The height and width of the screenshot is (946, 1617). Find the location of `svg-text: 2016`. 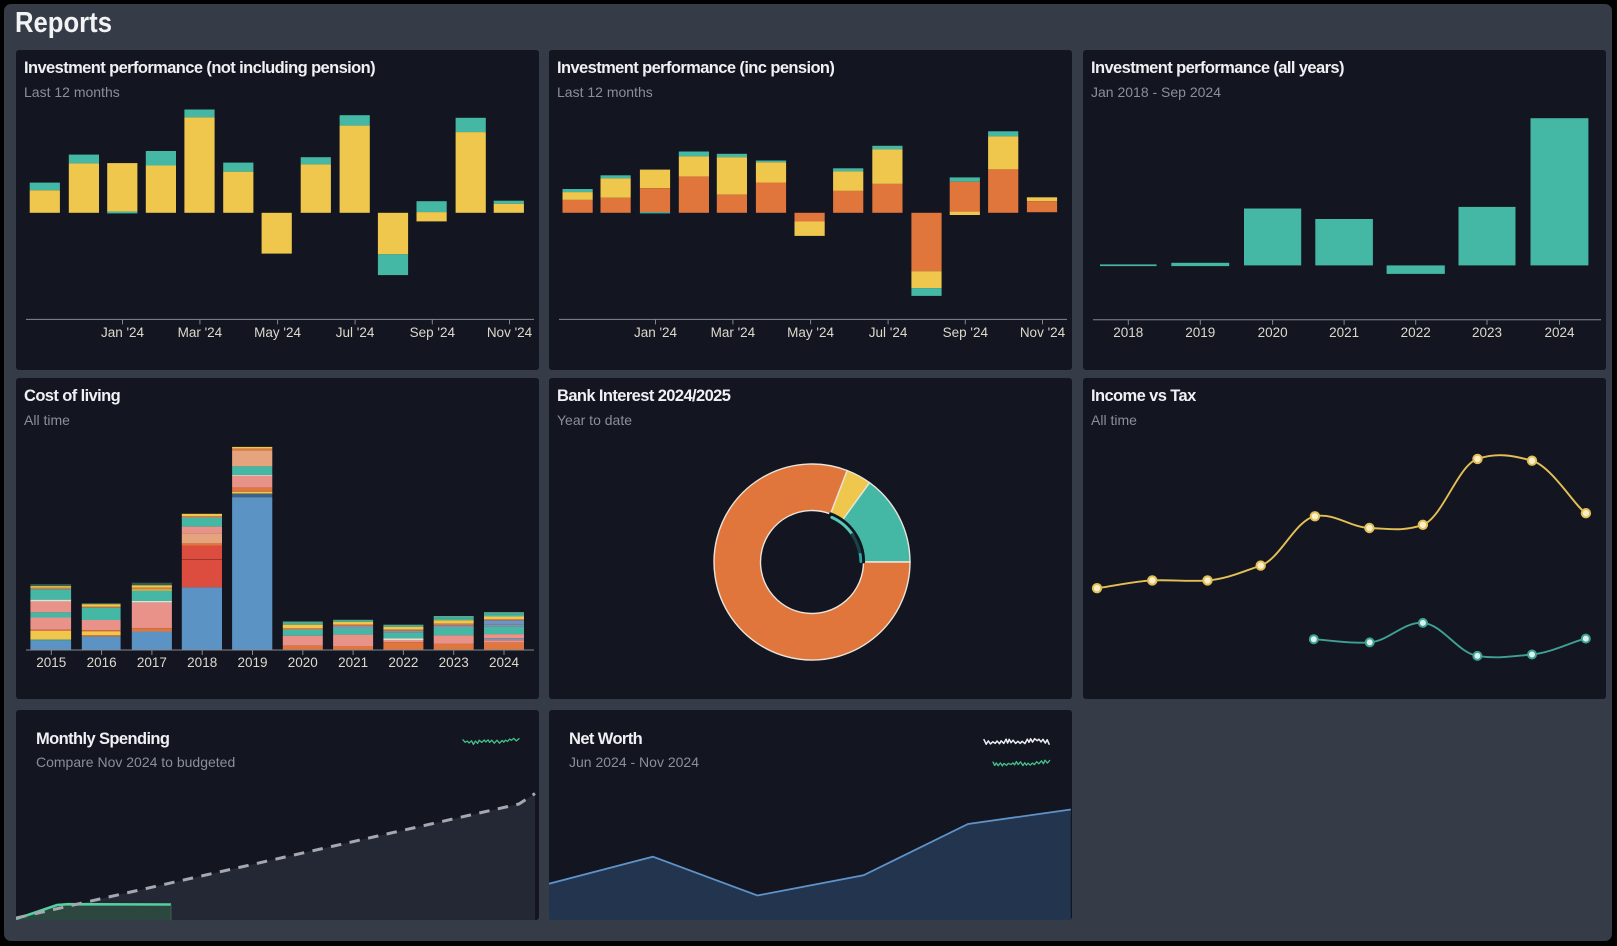

svg-text: 2016 is located at coordinates (102, 662).